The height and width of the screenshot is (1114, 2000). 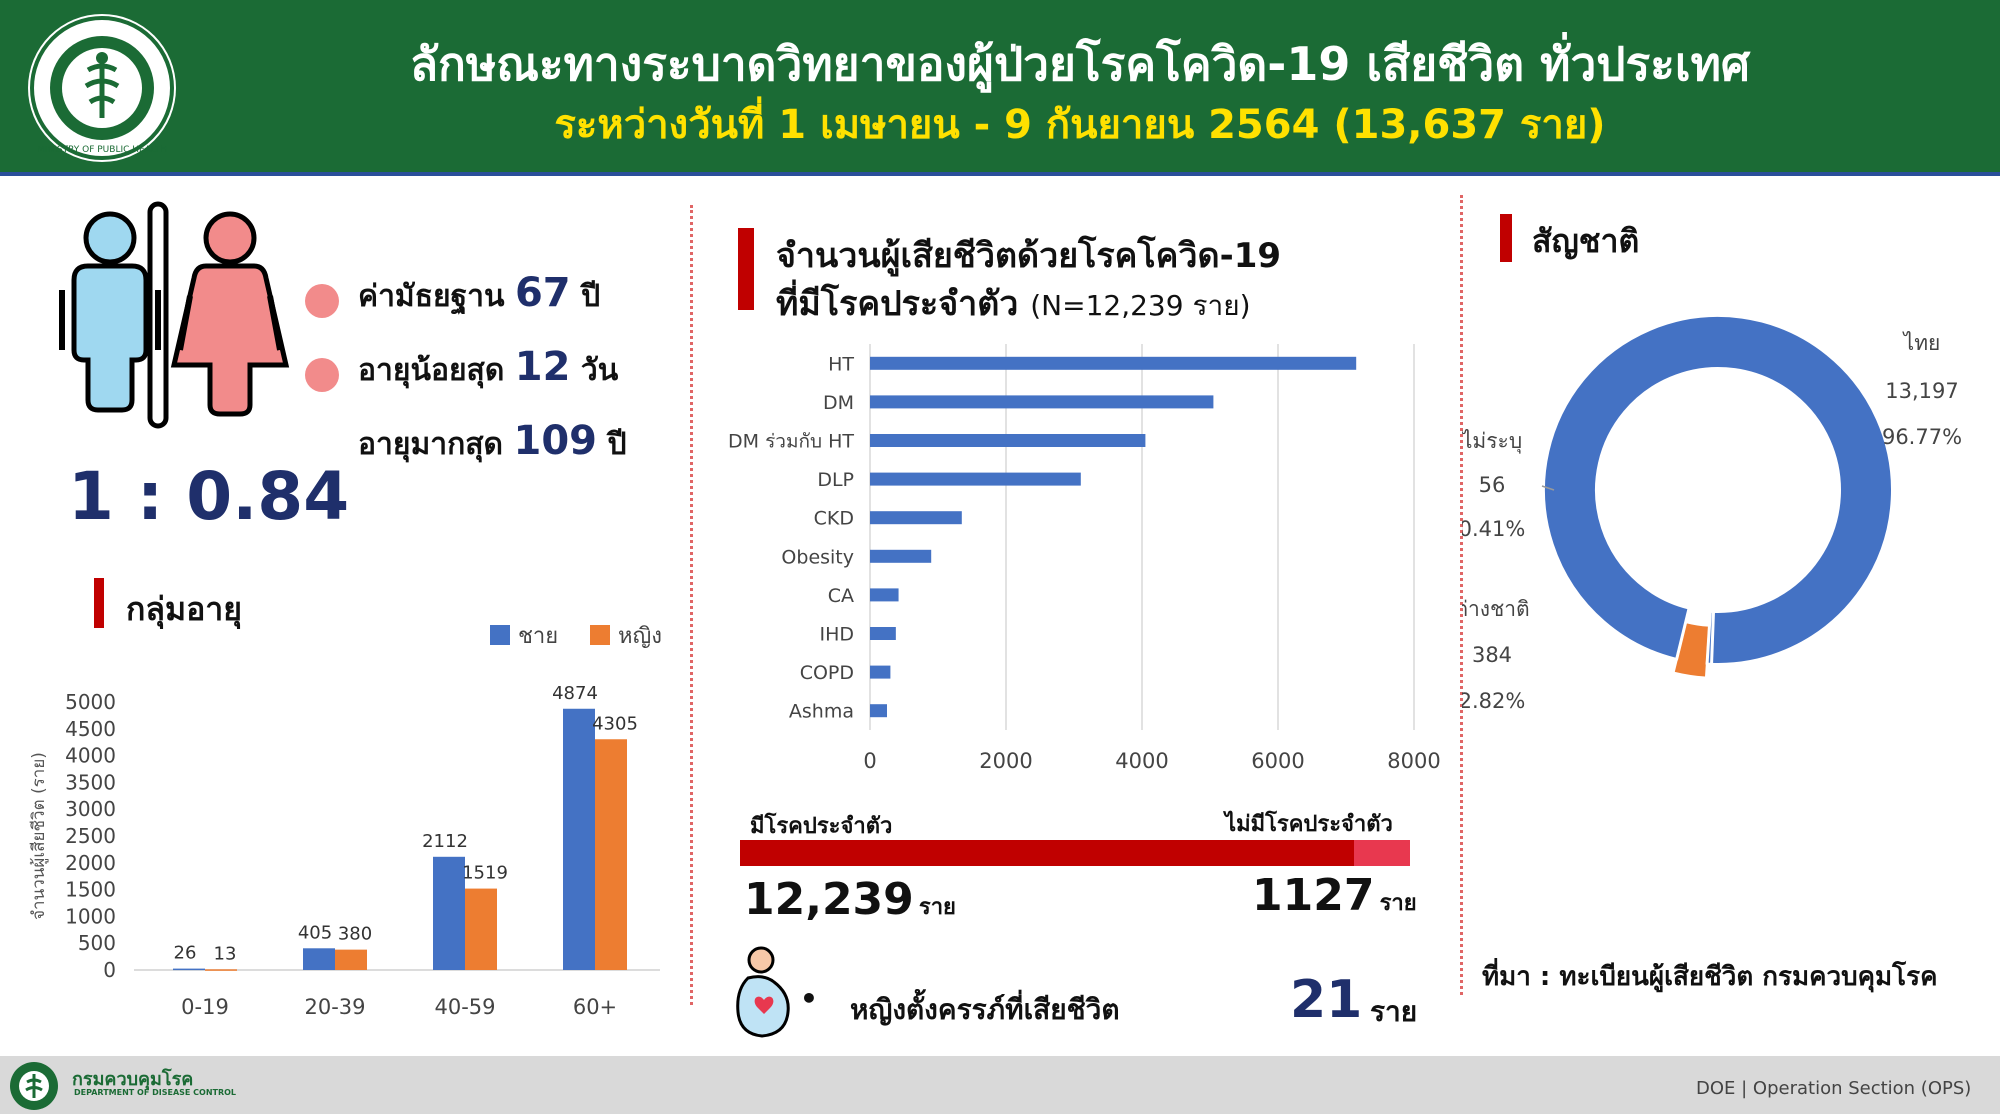 What do you see at coordinates (691, 605) in the screenshot?
I see `column-divider-left` at bounding box center [691, 605].